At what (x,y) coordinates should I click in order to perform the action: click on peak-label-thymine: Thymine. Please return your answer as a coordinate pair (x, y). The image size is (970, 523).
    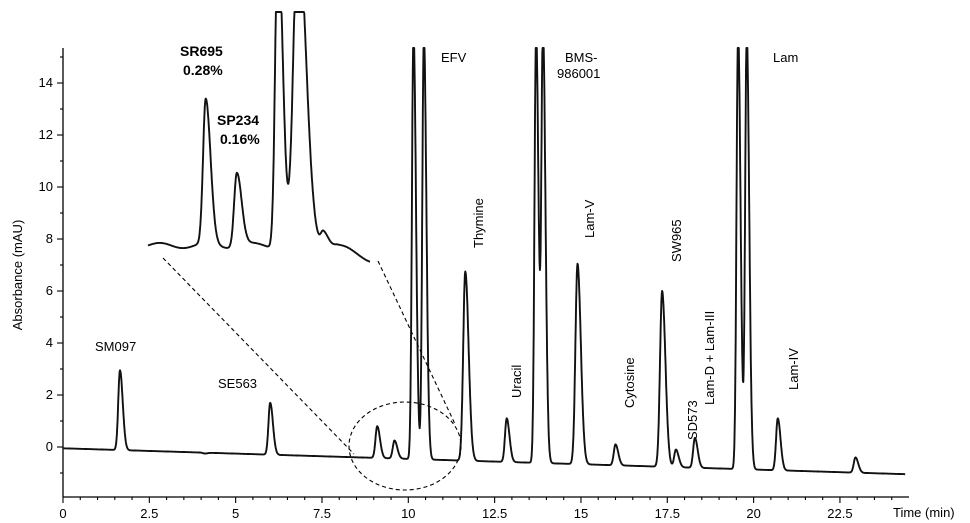
    Looking at the image, I should click on (478, 223).